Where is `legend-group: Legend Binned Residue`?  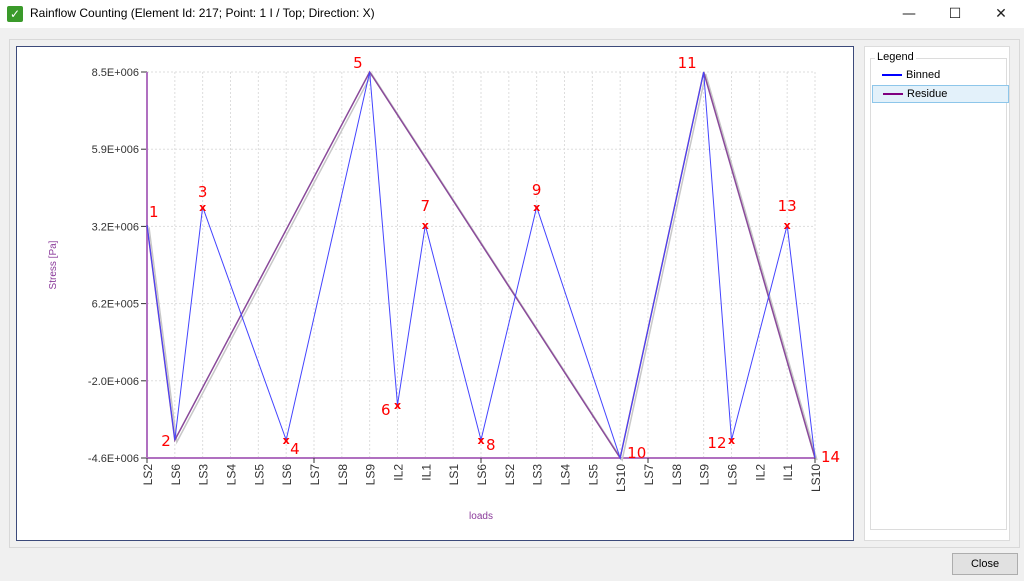
legend-group: Legend Binned Residue is located at coordinates (939, 290).